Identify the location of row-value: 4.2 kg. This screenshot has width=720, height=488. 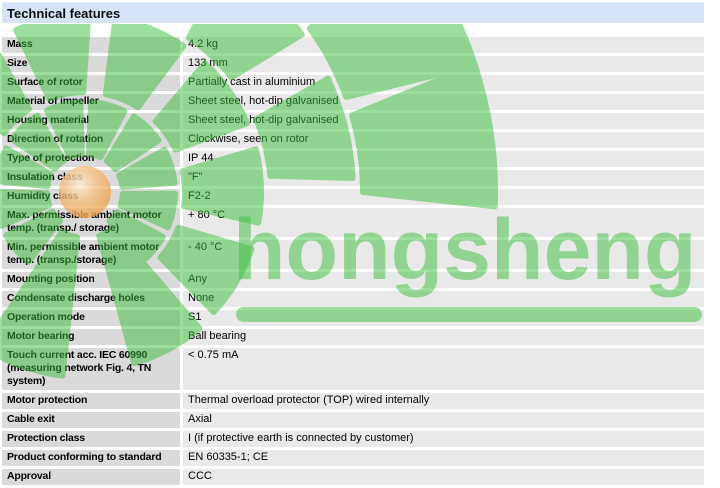
(443, 45).